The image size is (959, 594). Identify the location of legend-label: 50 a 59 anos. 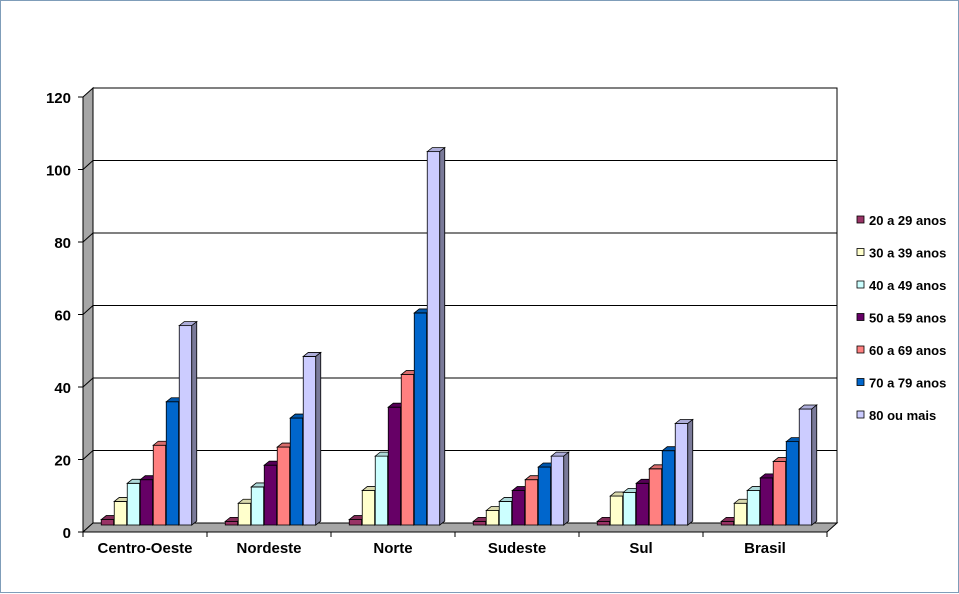
(907, 318).